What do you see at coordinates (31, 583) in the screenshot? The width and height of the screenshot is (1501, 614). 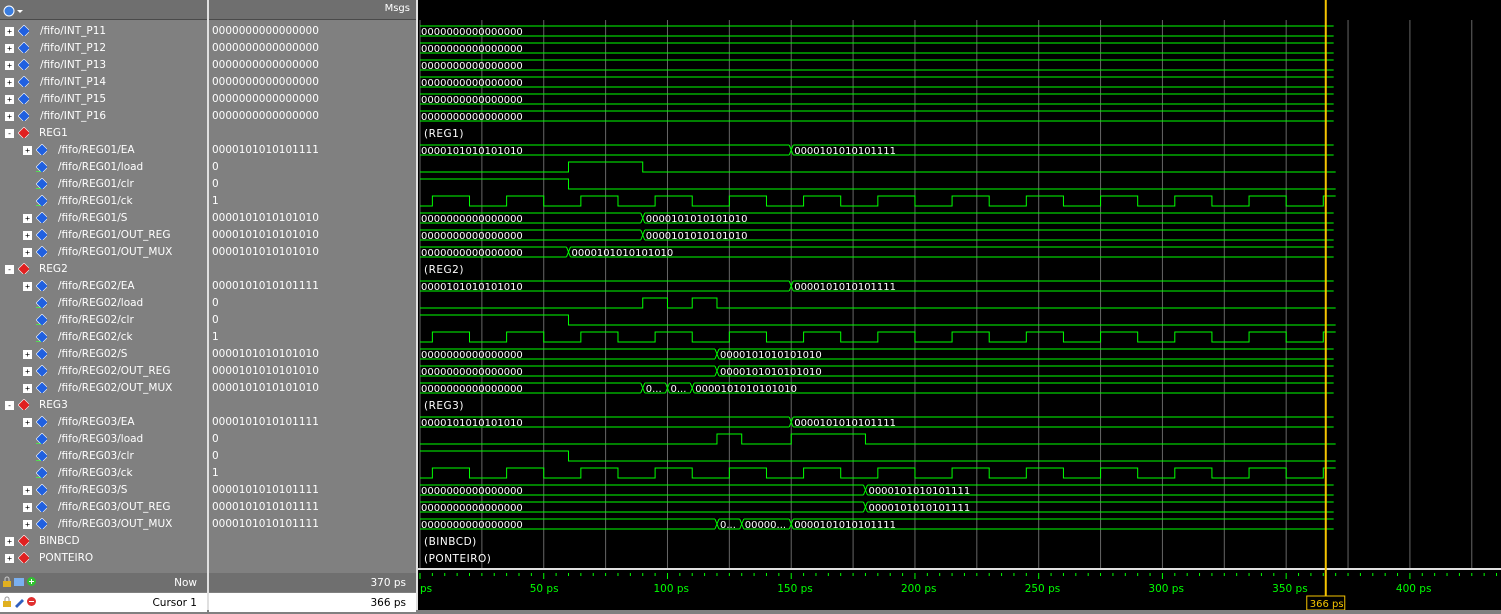 I see `add-cursor-icon` at bounding box center [31, 583].